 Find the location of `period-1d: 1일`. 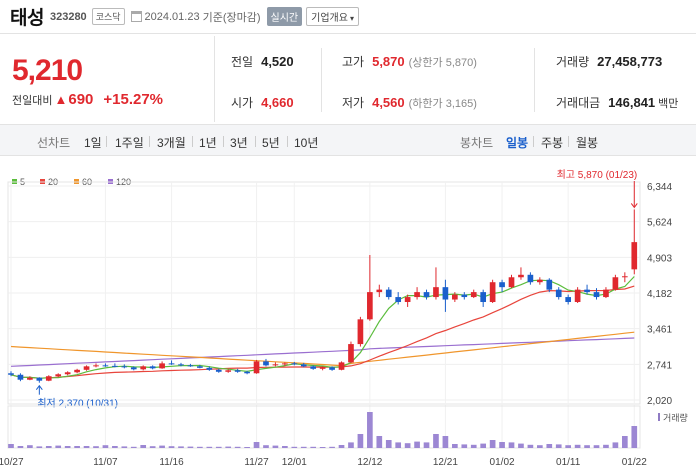

period-1d: 1일 is located at coordinates (93, 143).